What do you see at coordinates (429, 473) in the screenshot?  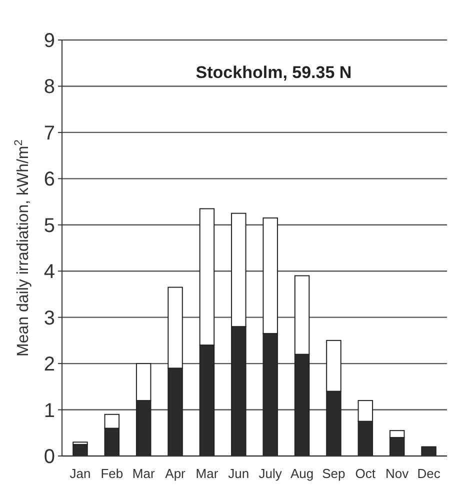 I see `x-tick-label: Dec` at bounding box center [429, 473].